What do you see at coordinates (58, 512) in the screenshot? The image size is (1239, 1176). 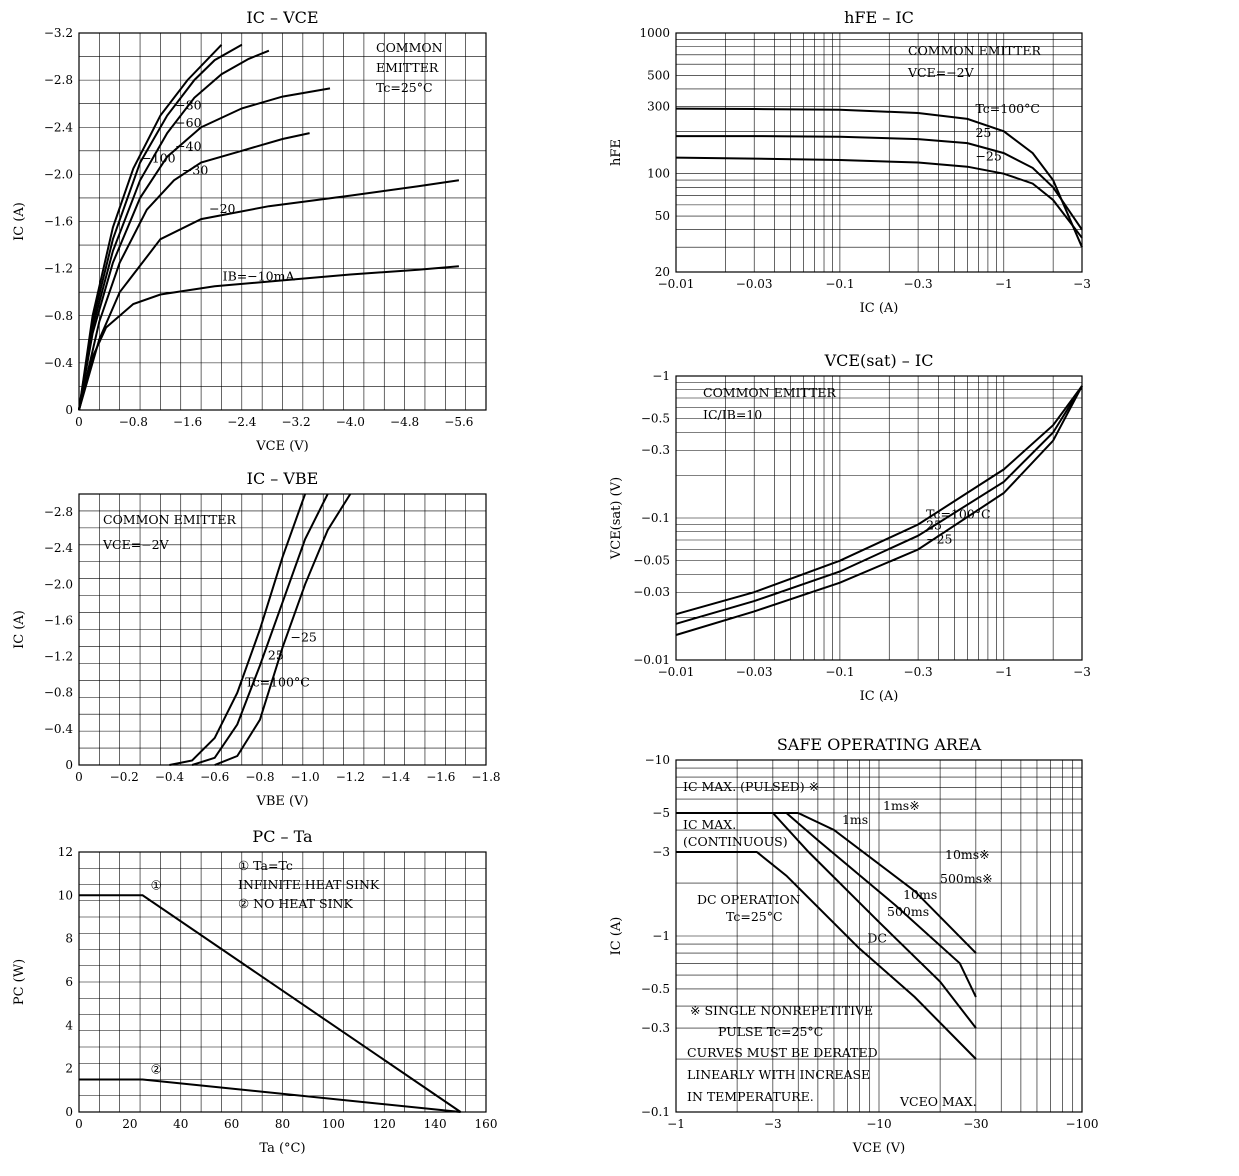 I see `y-tick-label: −2.8` at bounding box center [58, 512].